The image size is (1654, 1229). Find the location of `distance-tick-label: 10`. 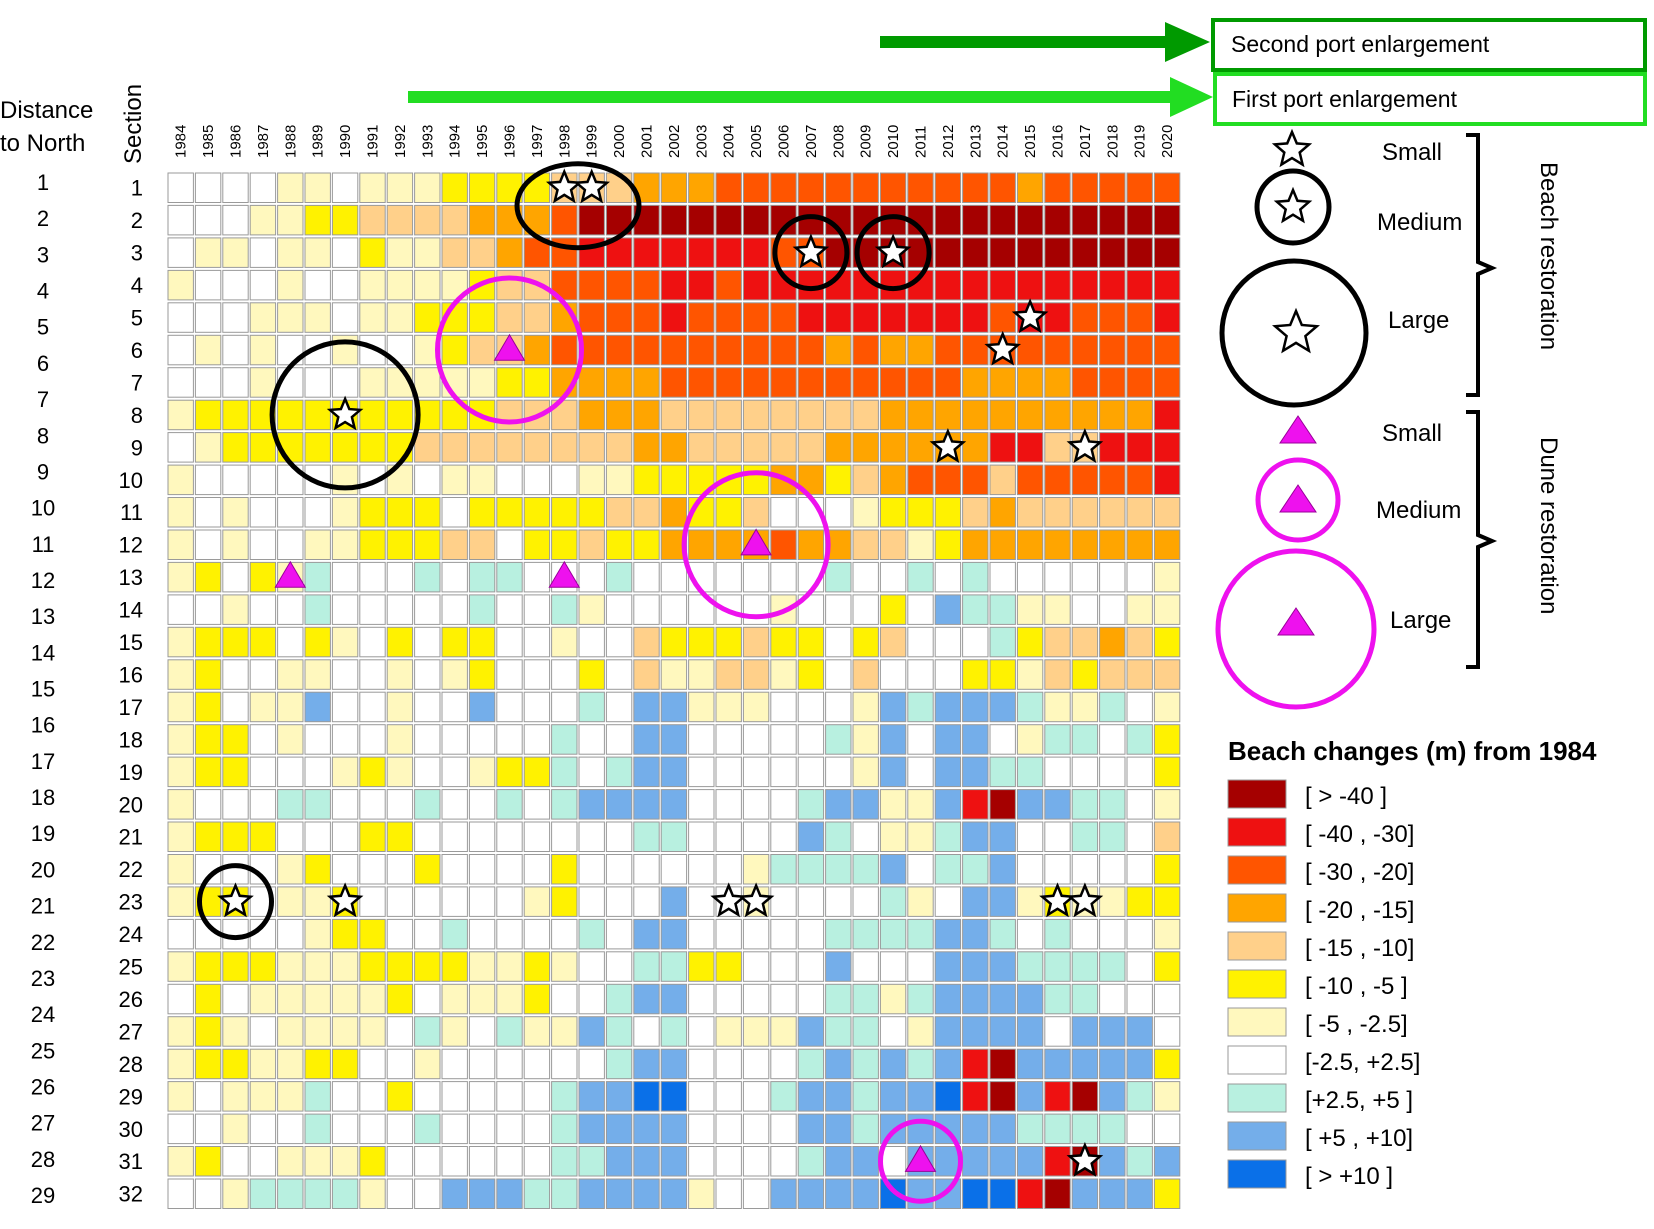

distance-tick-label: 10 is located at coordinates (43, 508).